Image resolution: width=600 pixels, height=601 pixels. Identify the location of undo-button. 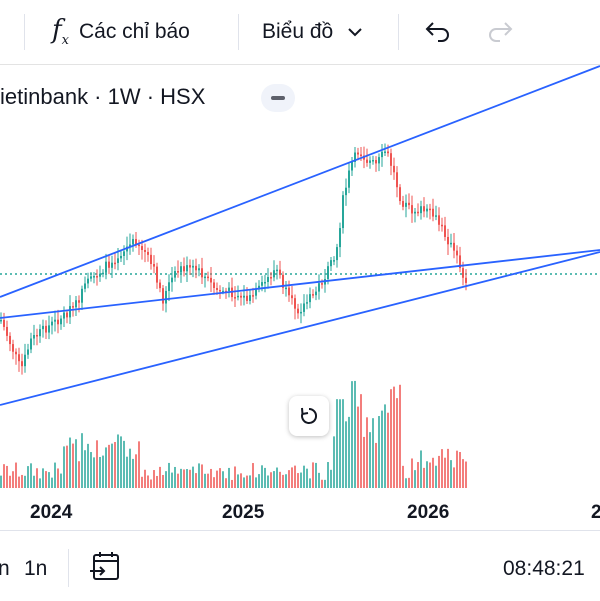
(438, 32).